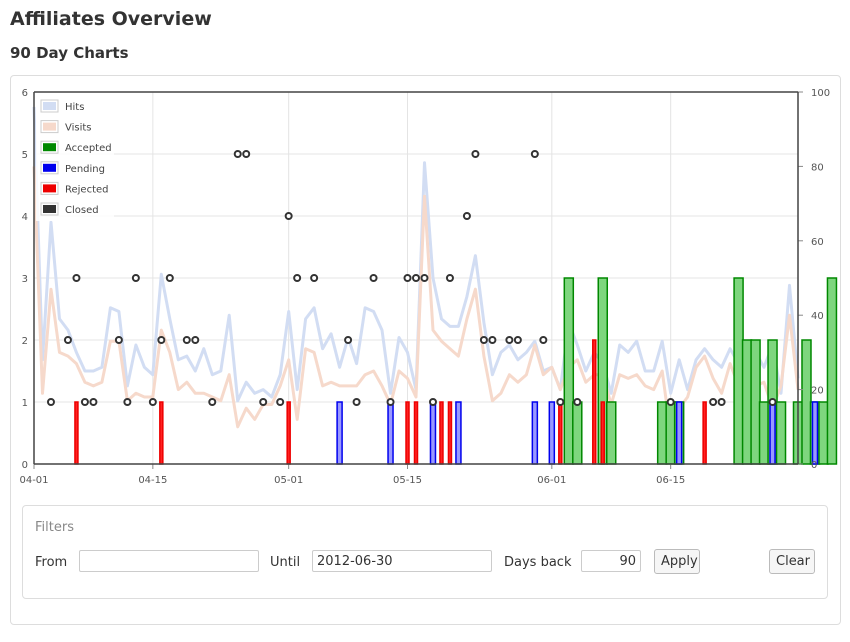 This screenshot has width=850, height=642. What do you see at coordinates (152, 480) in the screenshot?
I see `x-tick-label: 04-15` at bounding box center [152, 480].